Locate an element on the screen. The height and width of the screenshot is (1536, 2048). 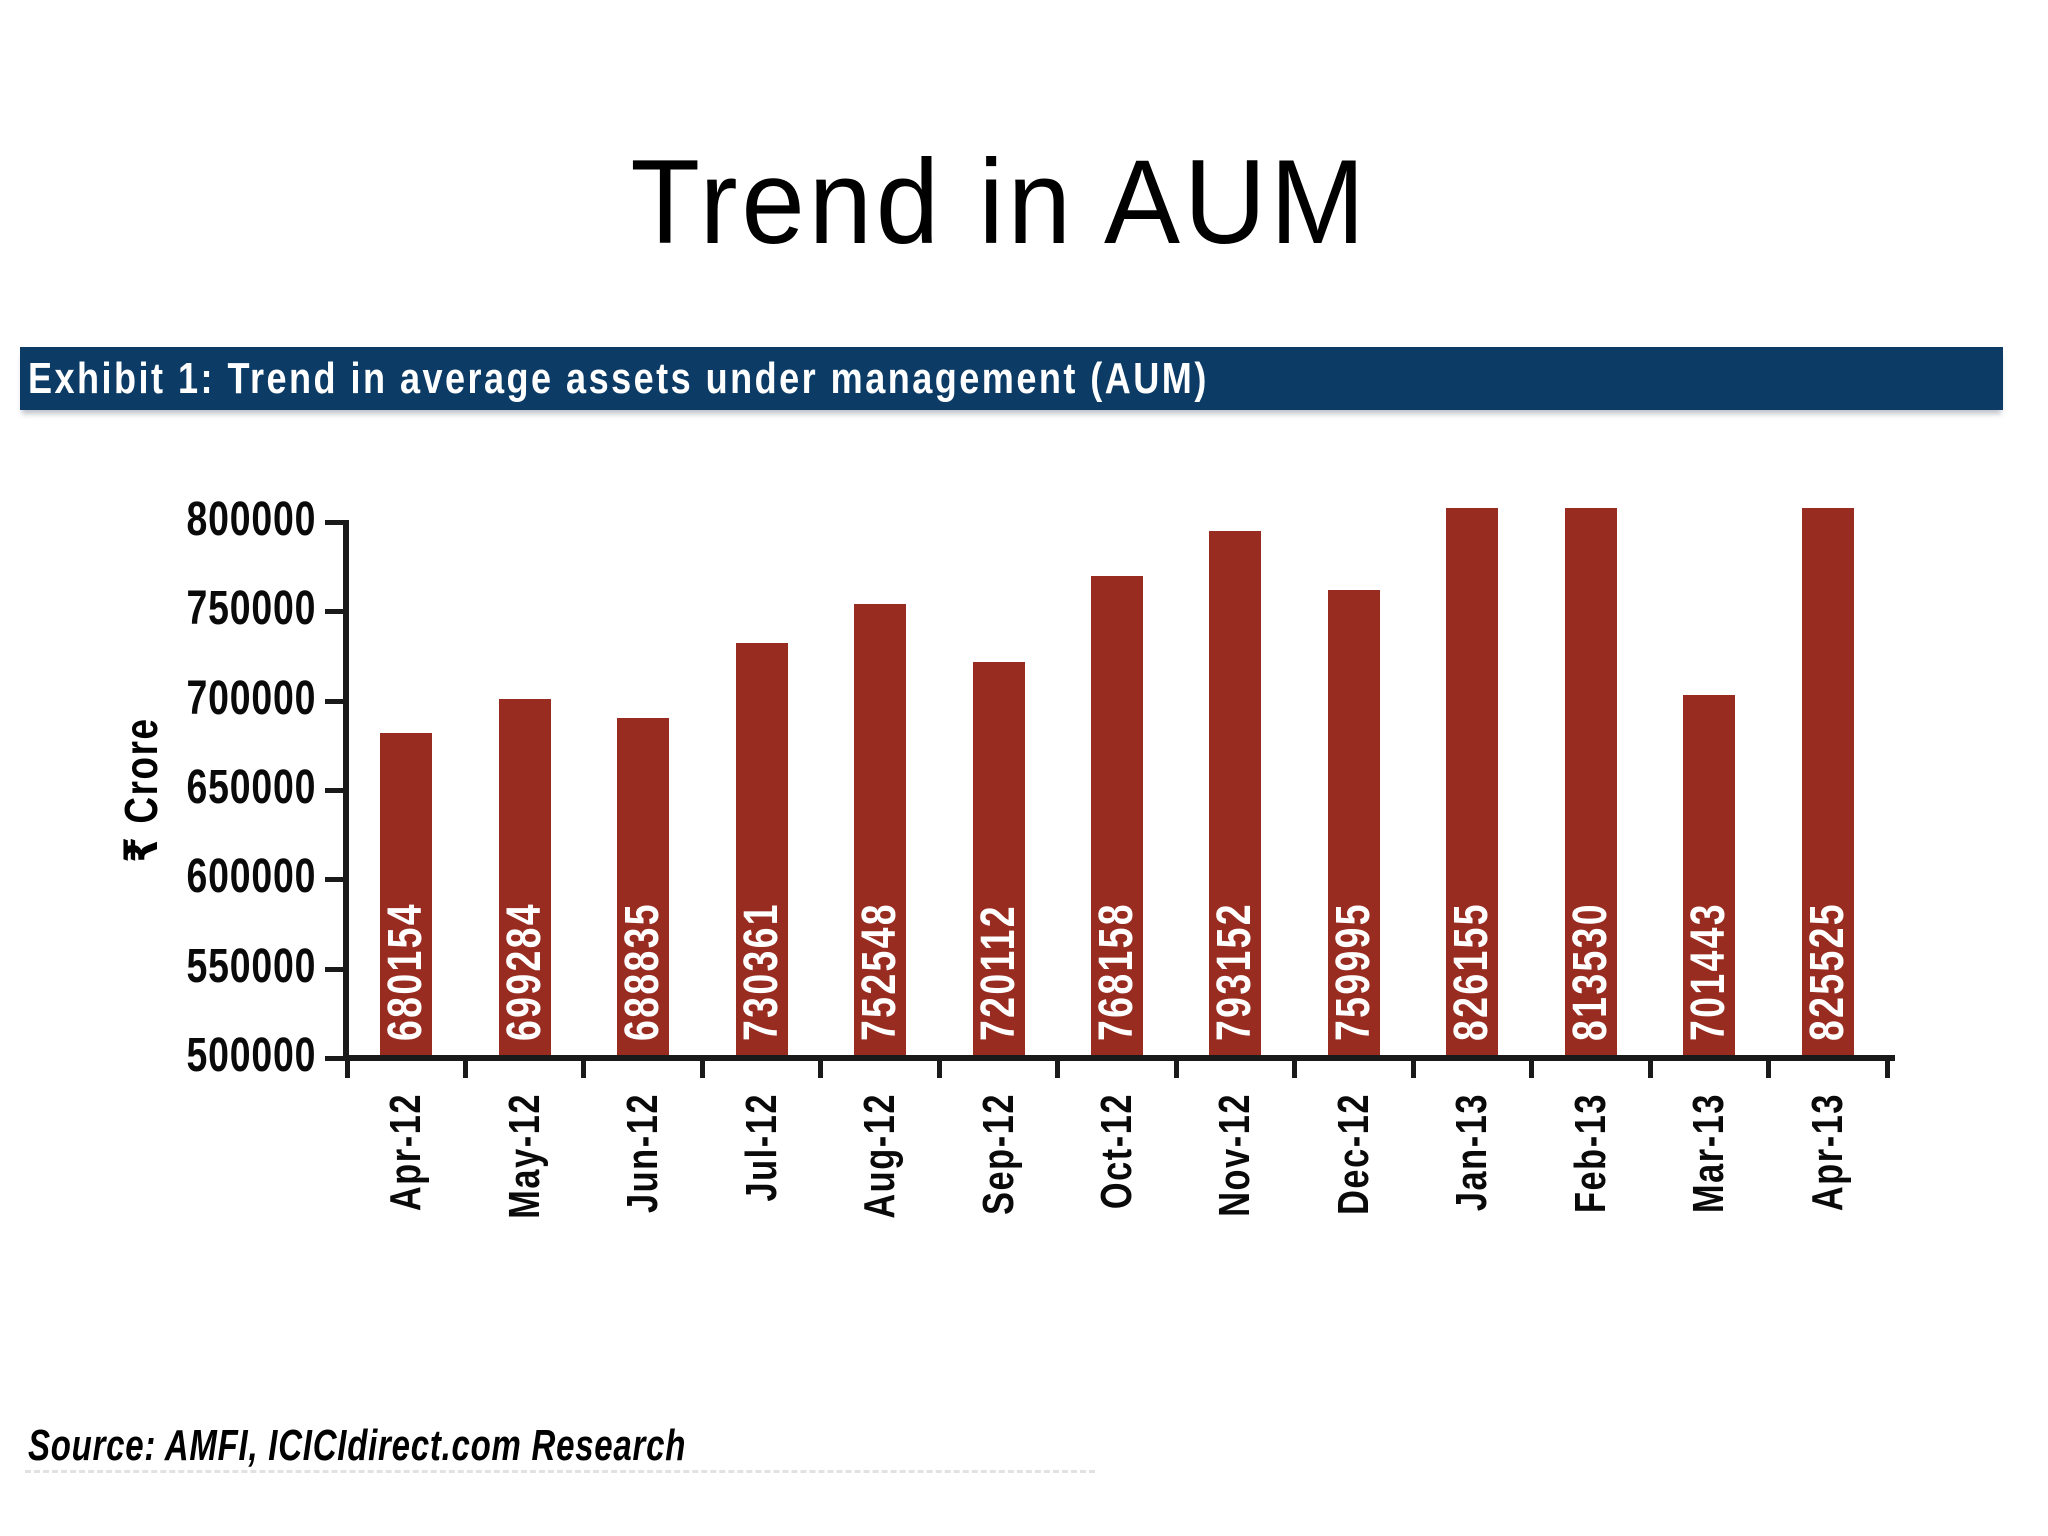
bar-value-text: 793152 is located at coordinates (1235, 971).